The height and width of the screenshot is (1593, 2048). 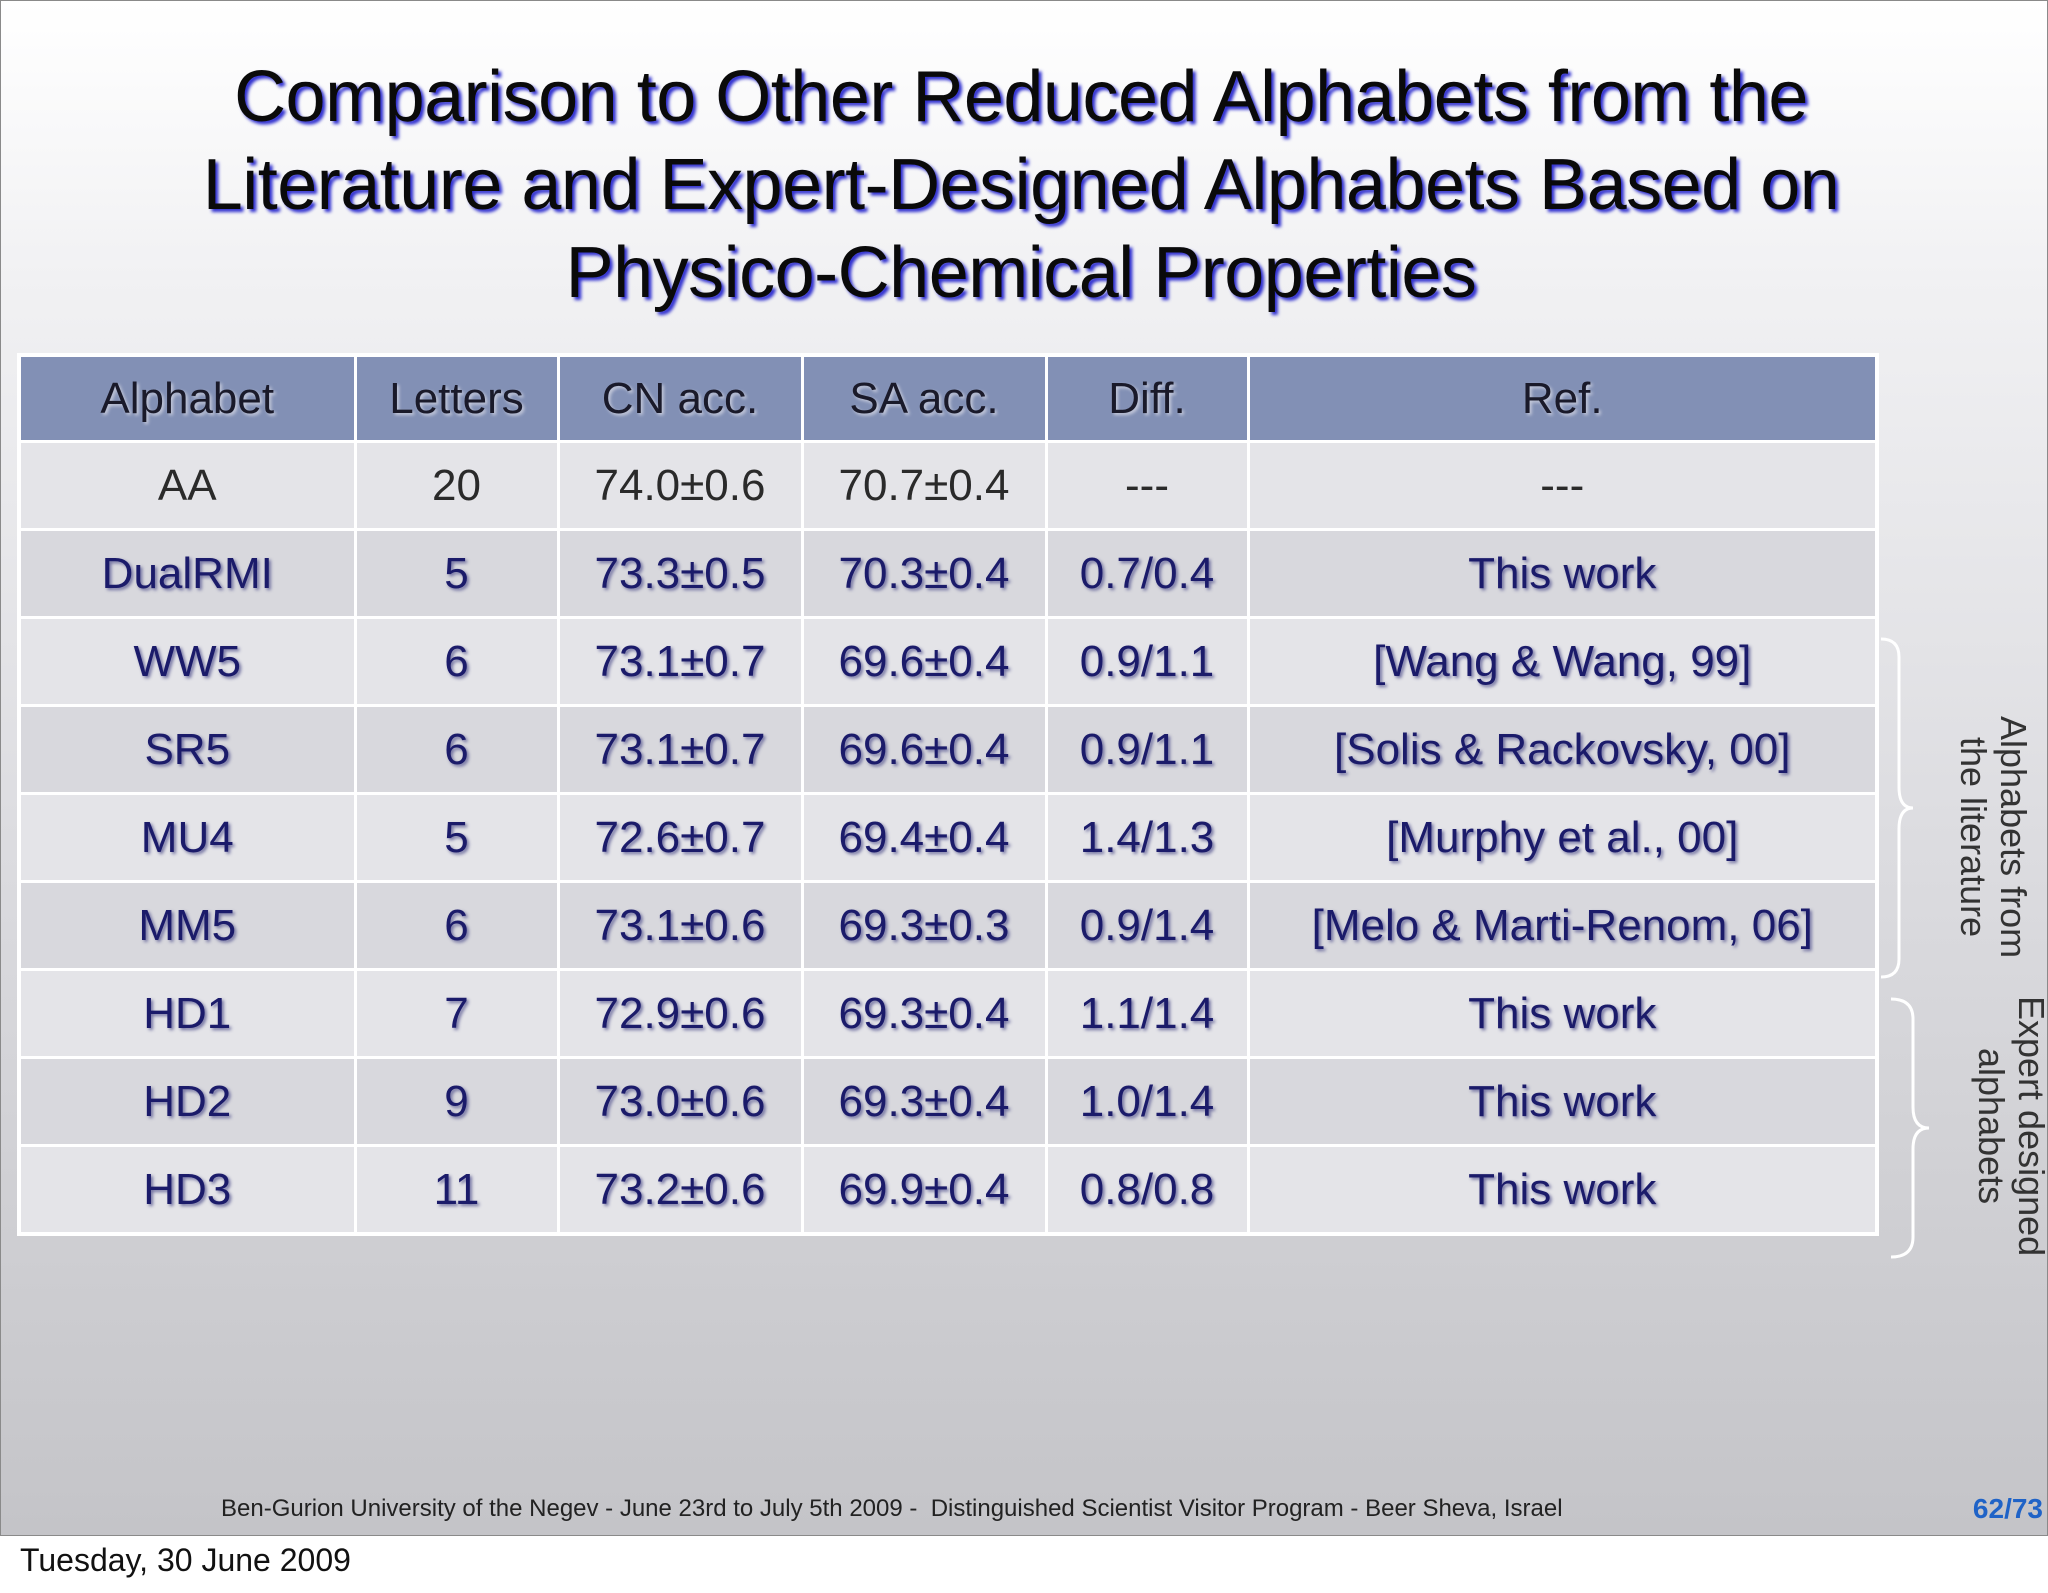 I want to click on cell-letters: 7, so click(x=456, y=1013).